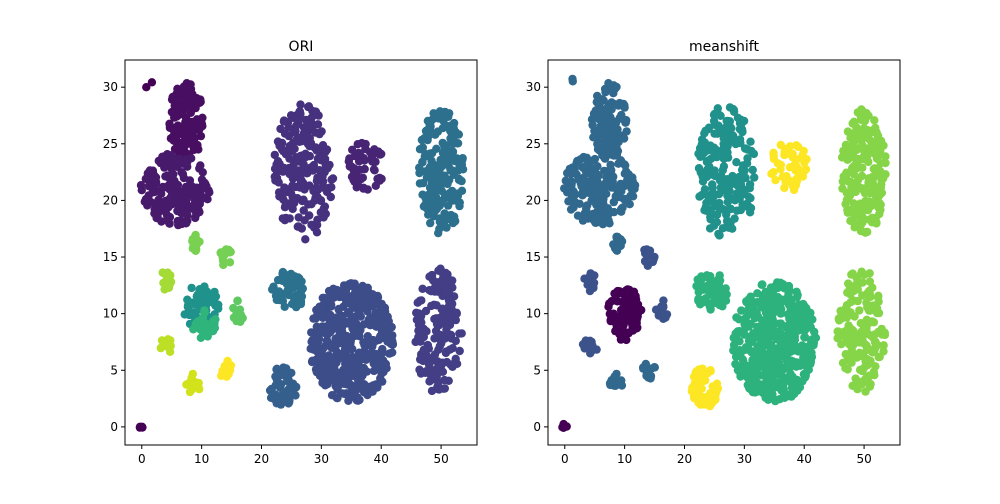  I want to click on y-tick-label: 30, so click(533, 87).